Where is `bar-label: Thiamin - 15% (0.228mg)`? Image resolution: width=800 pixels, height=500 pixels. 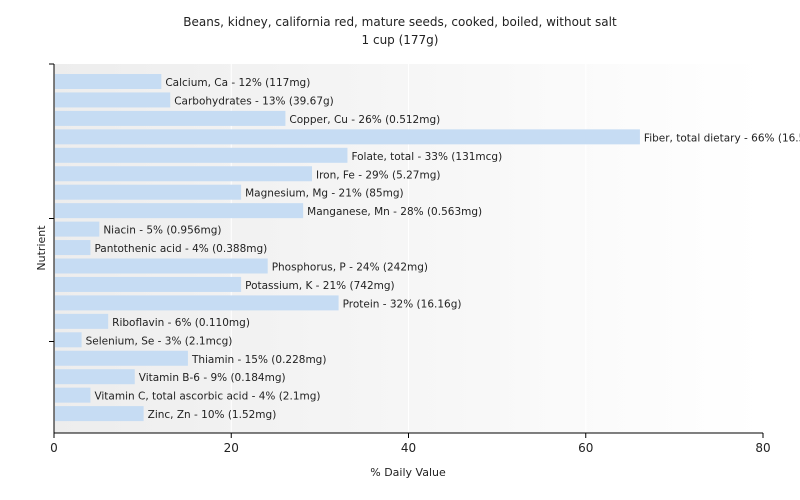
bar-label: Thiamin - 15% (0.228mg) is located at coordinates (259, 360).